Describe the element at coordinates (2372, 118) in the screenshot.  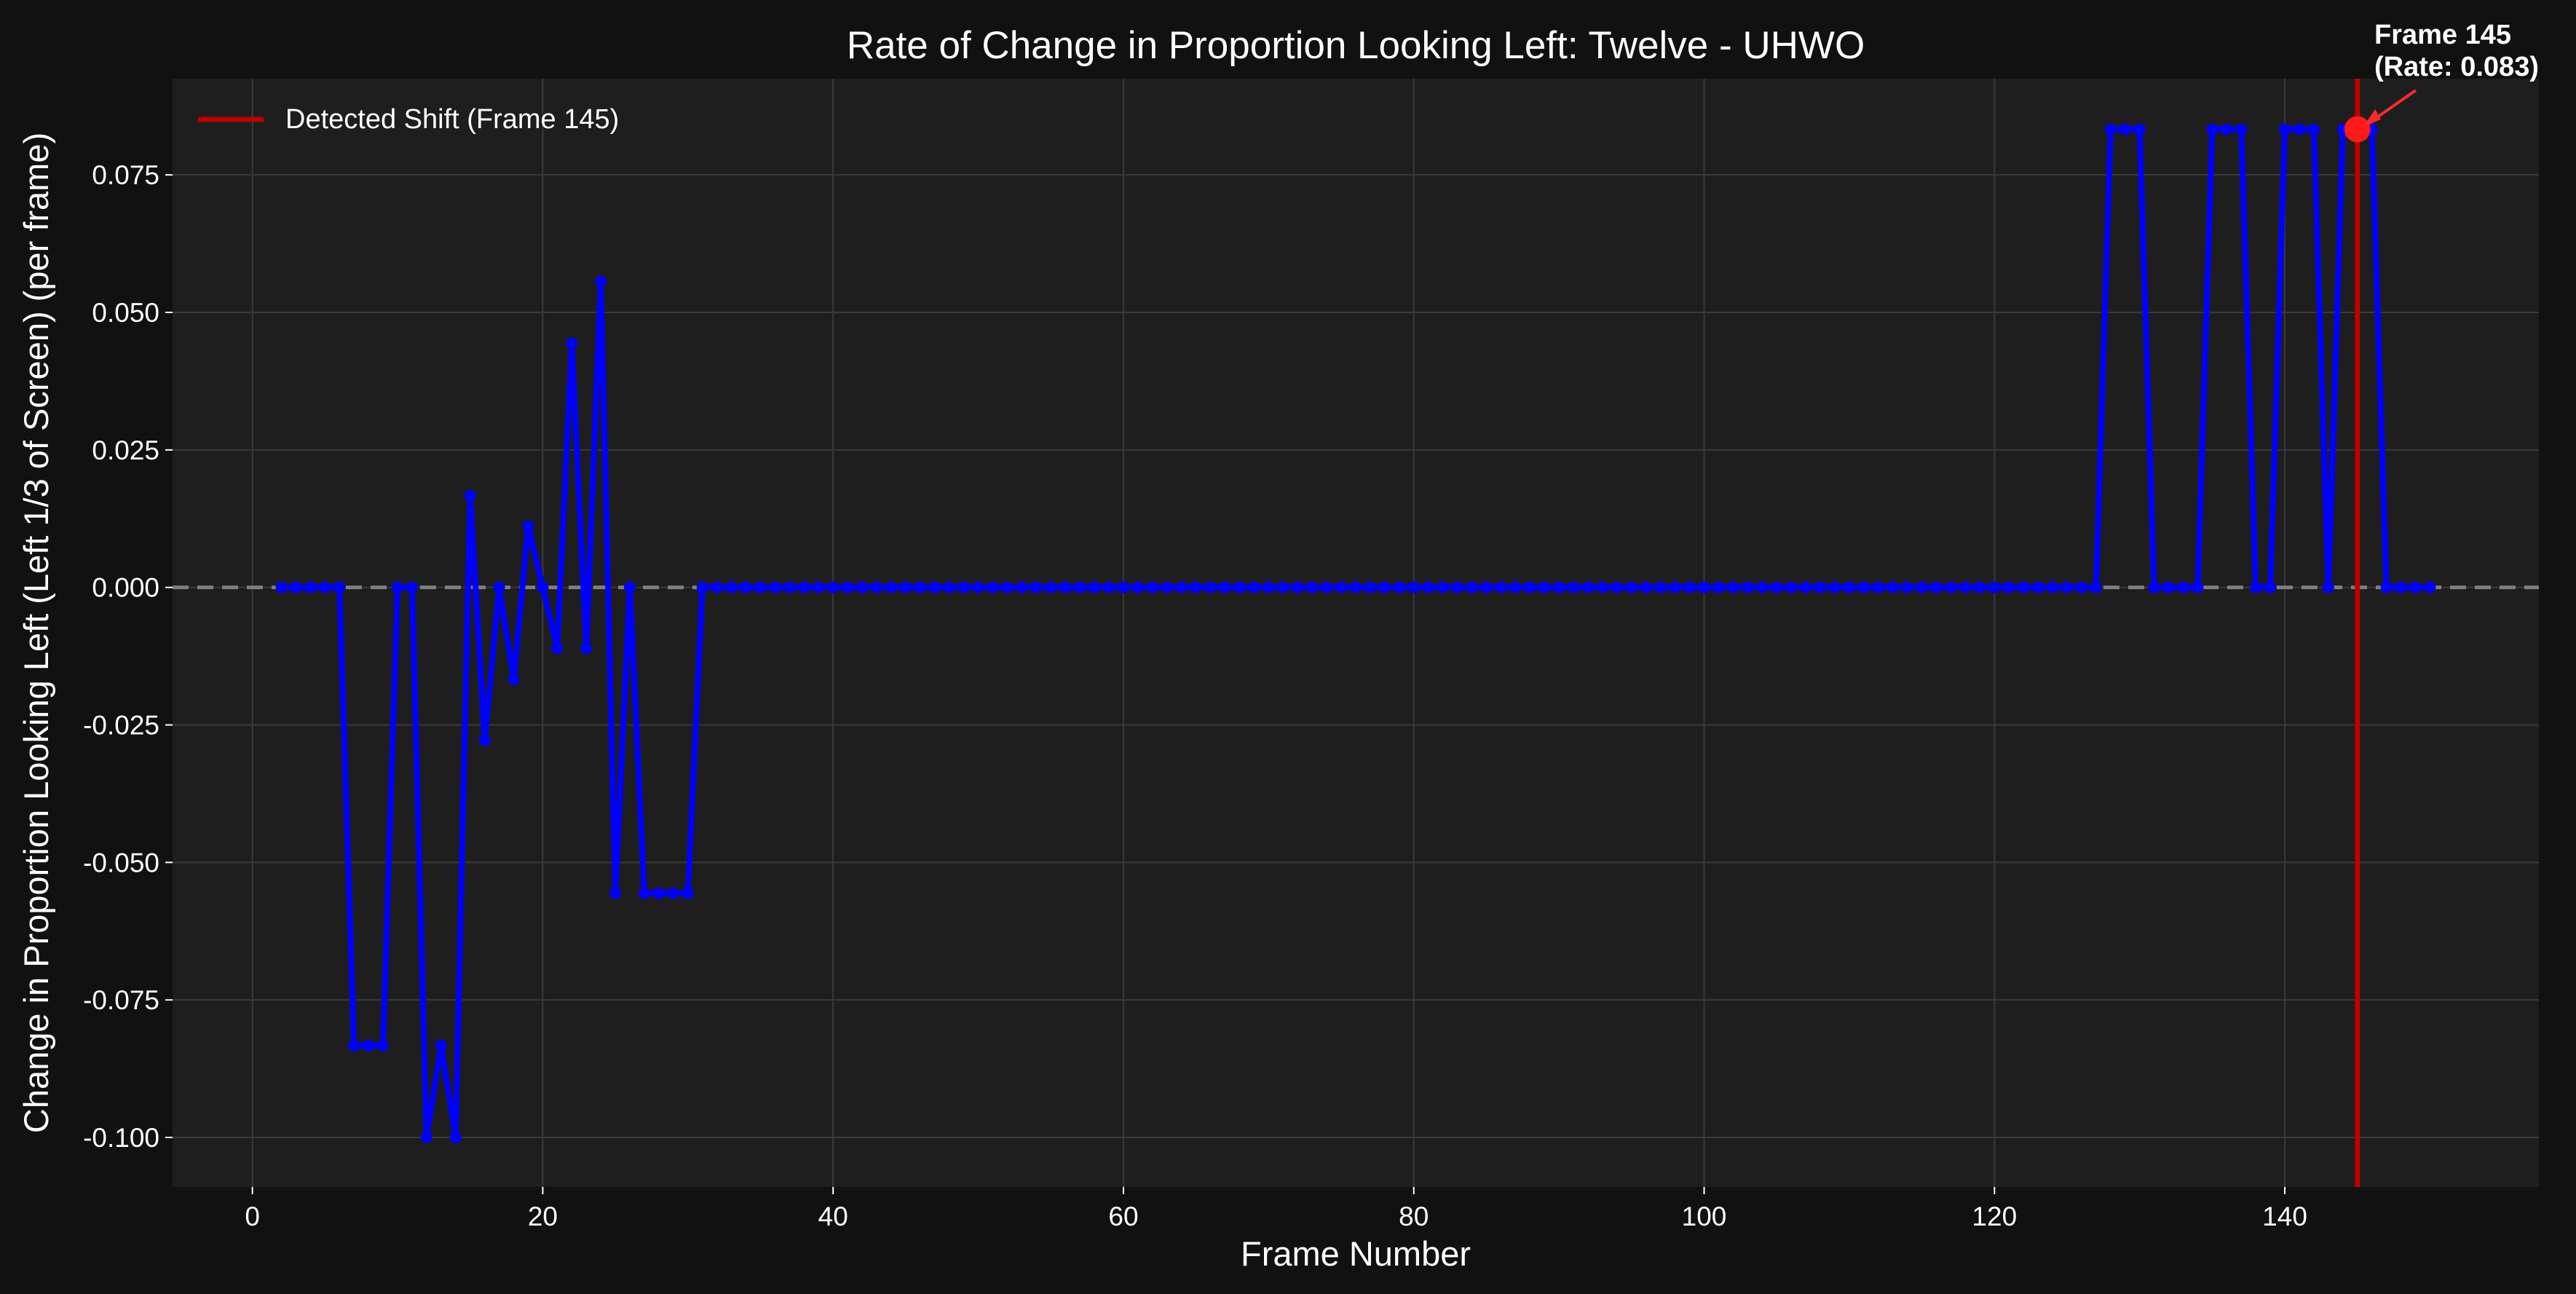
I see `annotation-arrowhead` at that location.